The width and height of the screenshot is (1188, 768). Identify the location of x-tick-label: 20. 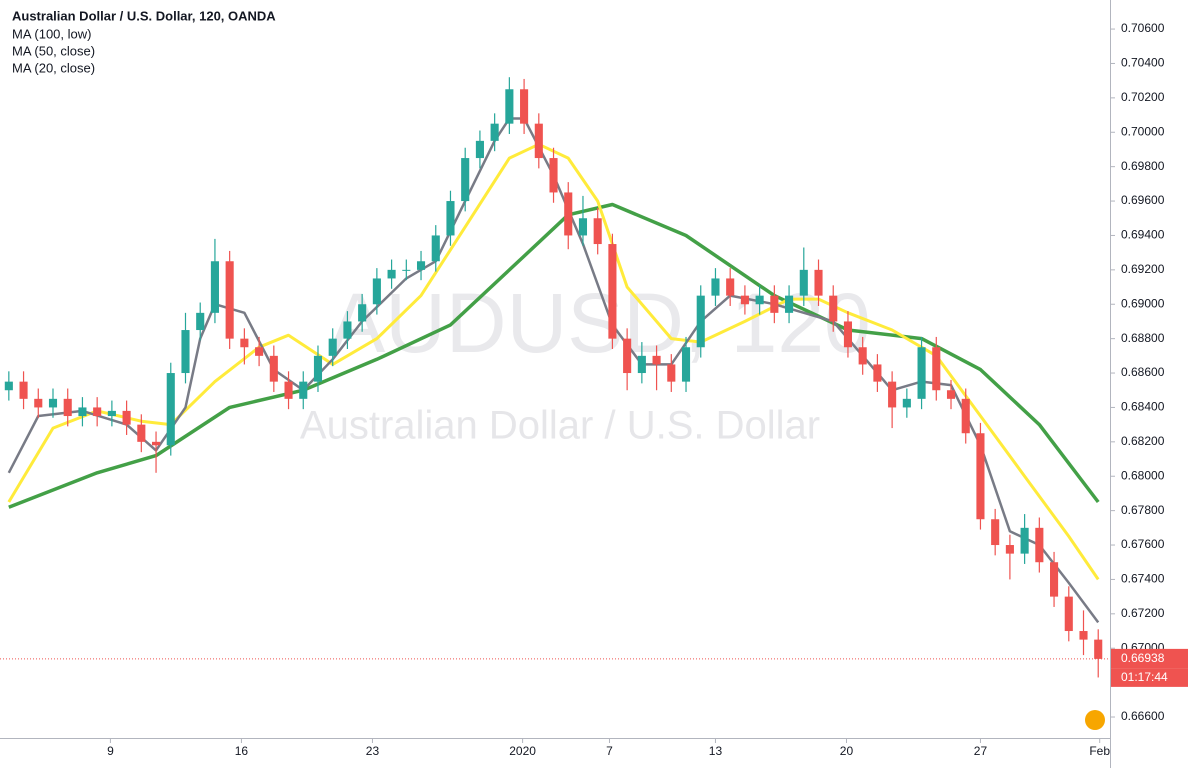
(847, 751).